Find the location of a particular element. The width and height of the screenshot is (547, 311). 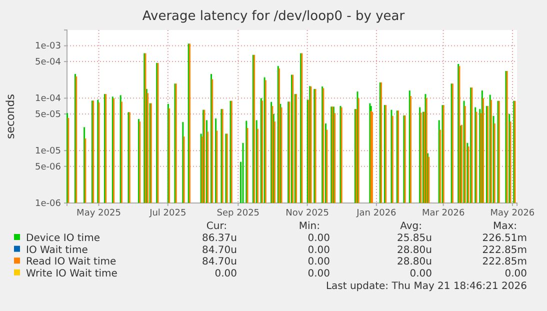

y-axis-title: seconds is located at coordinates (10, 116).